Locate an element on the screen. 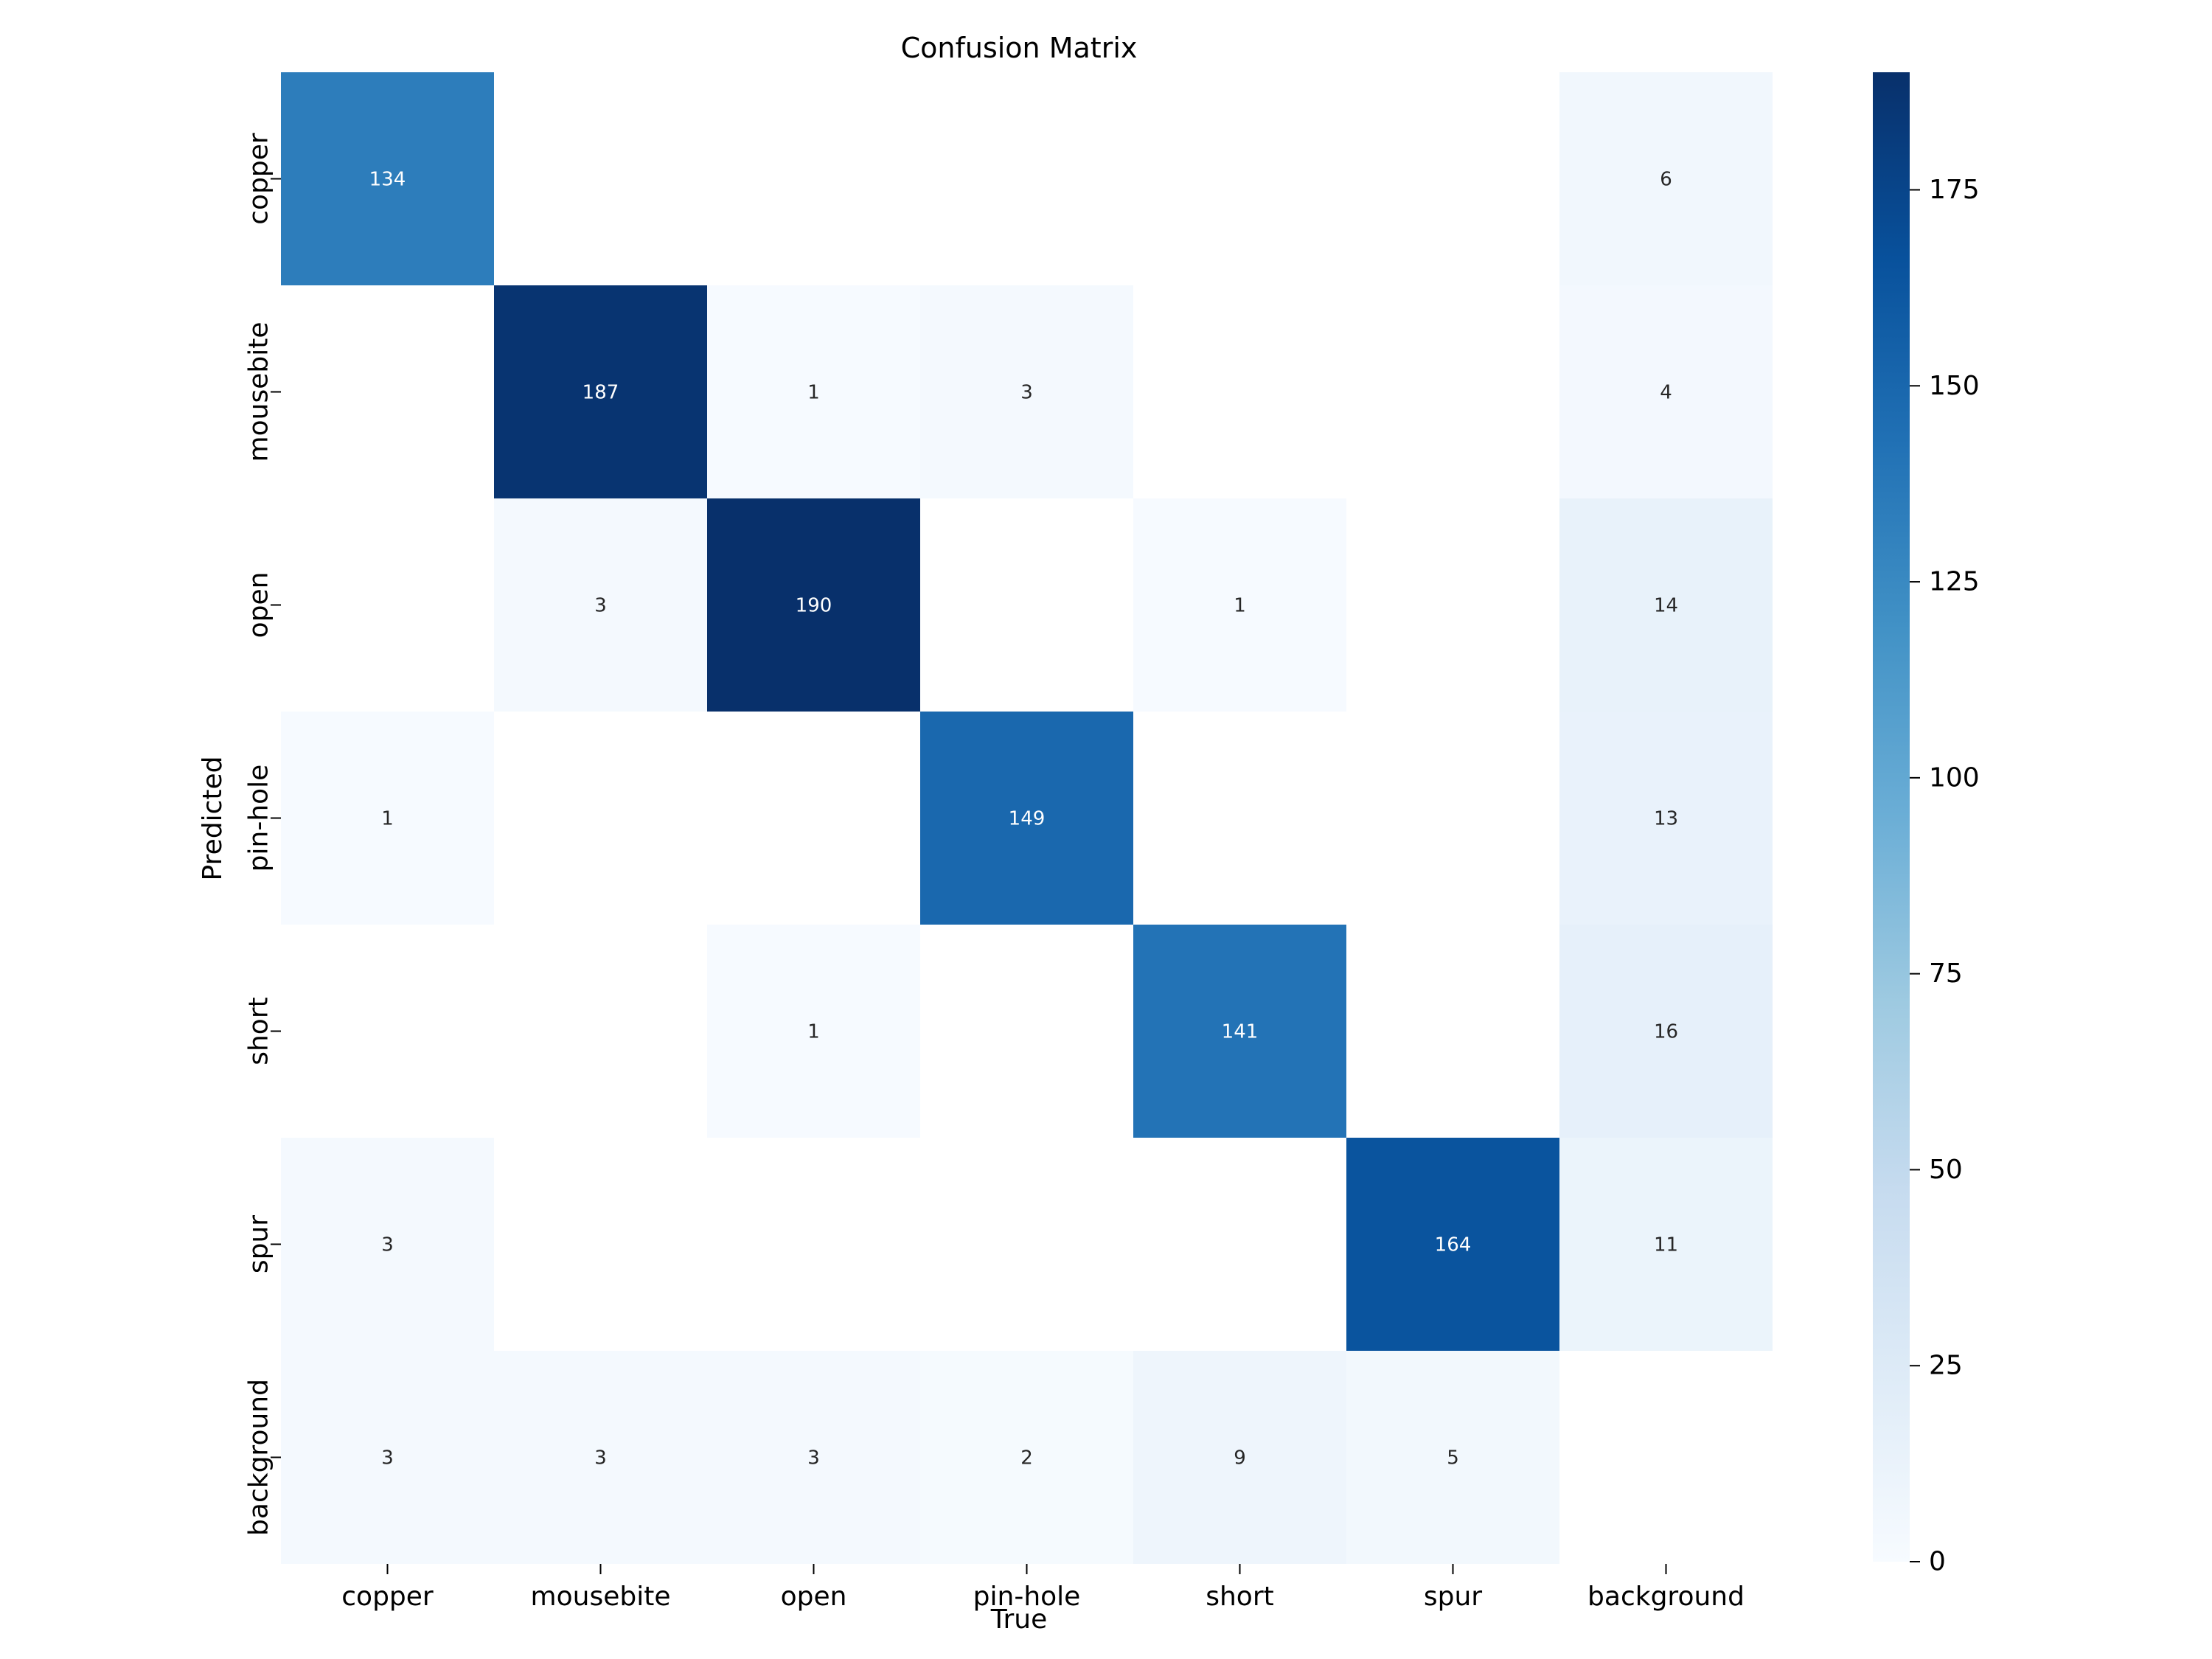  cell-value-label: 2 is located at coordinates (1026, 1458).